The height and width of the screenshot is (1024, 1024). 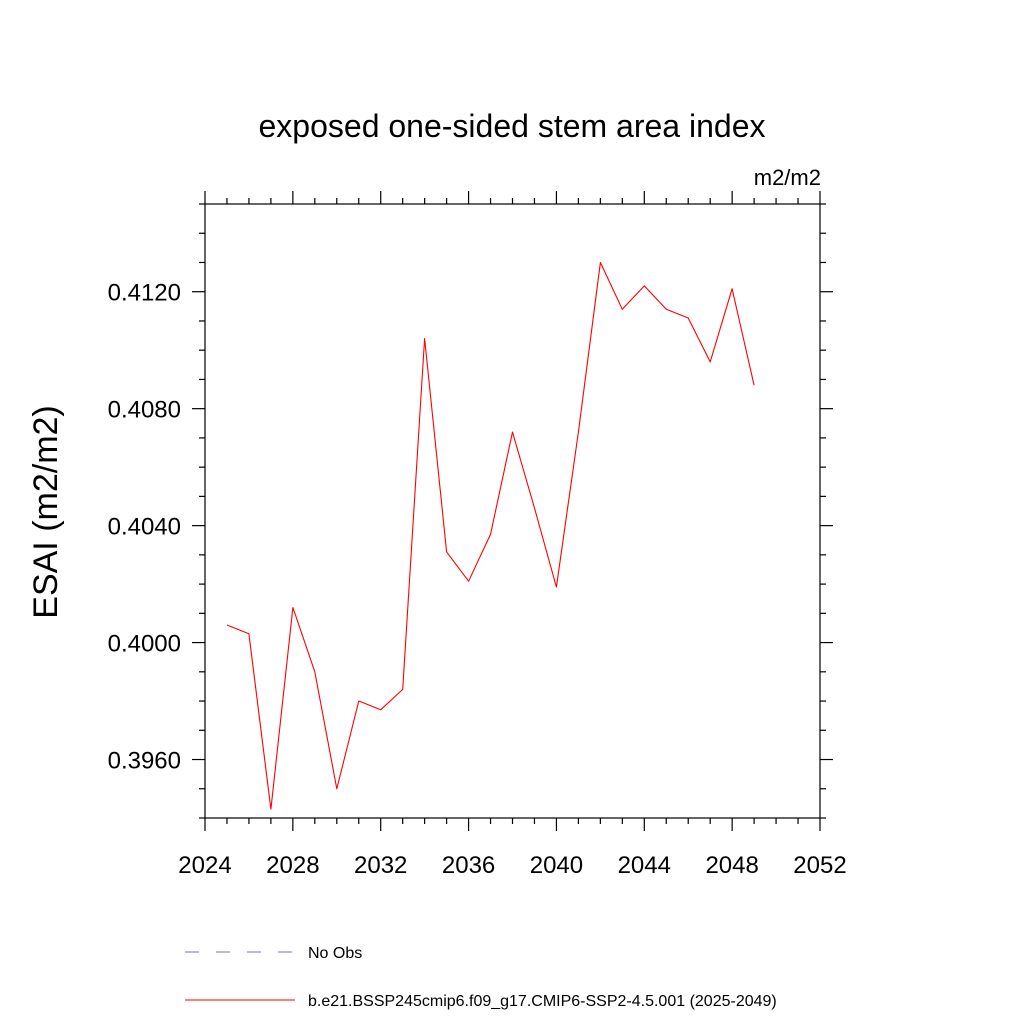 What do you see at coordinates (144, 293) in the screenshot?
I see `y-tick-label: 0.4120` at bounding box center [144, 293].